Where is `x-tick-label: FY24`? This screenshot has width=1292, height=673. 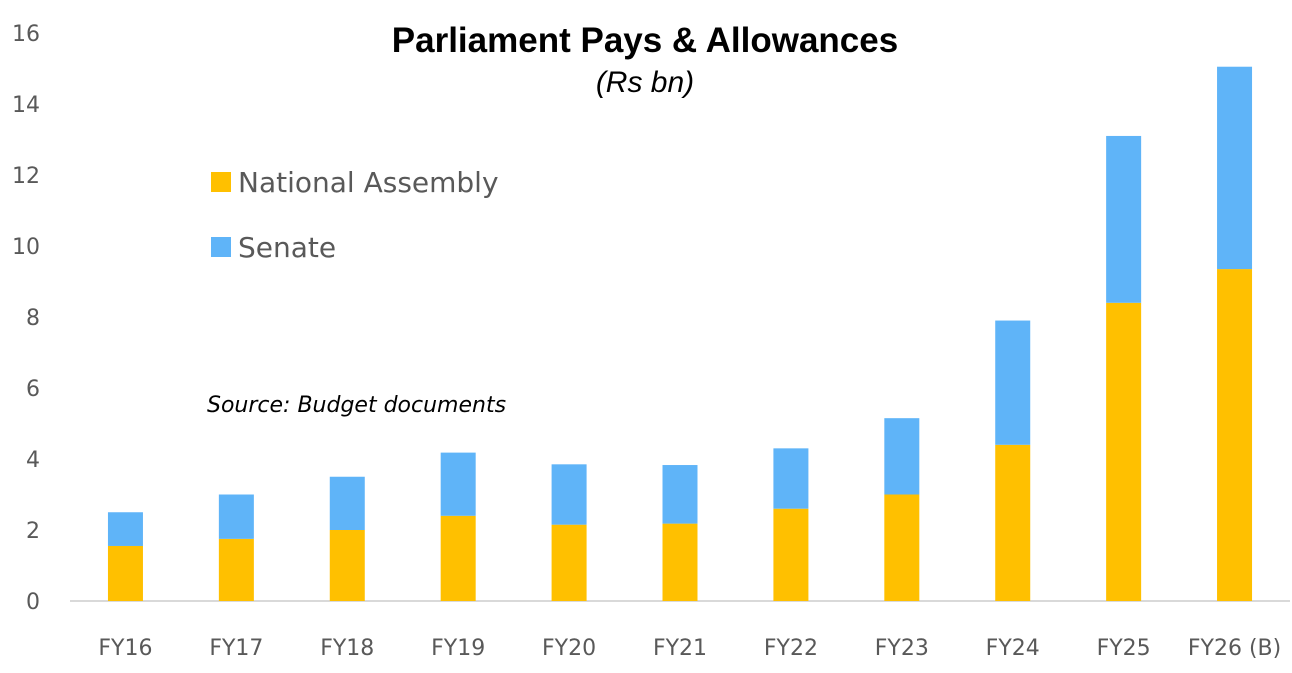
x-tick-label: FY24 is located at coordinates (1013, 648).